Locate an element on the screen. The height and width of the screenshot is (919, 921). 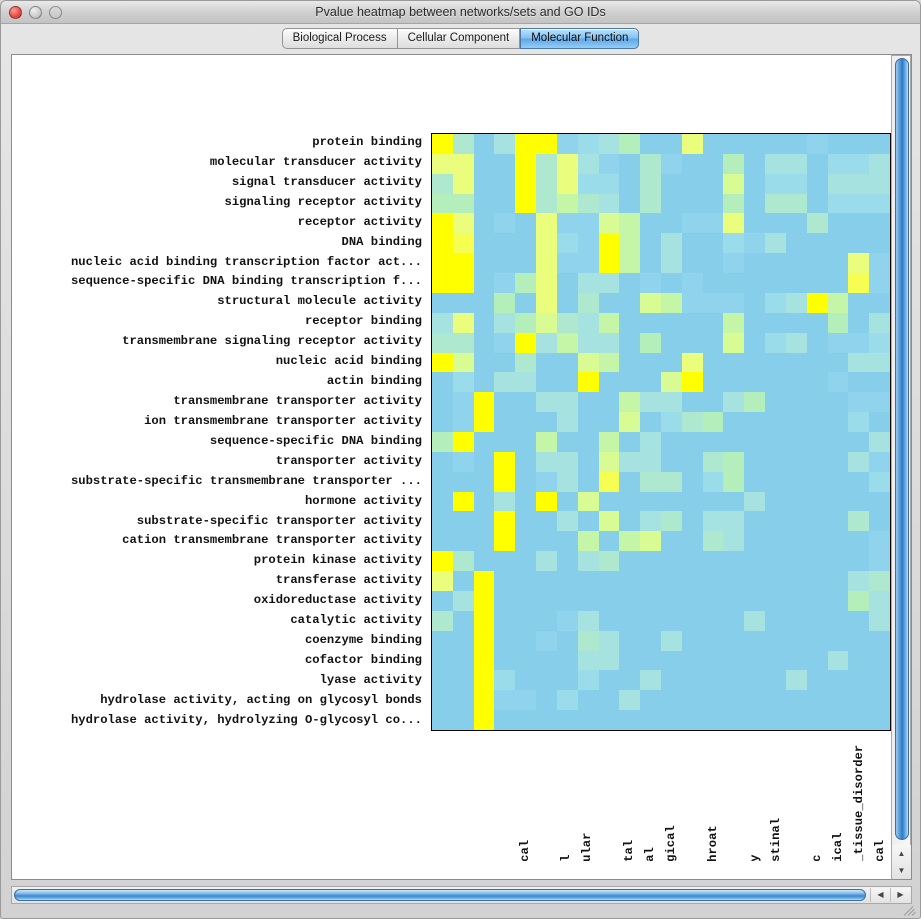
close-button is located at coordinates (15, 12).